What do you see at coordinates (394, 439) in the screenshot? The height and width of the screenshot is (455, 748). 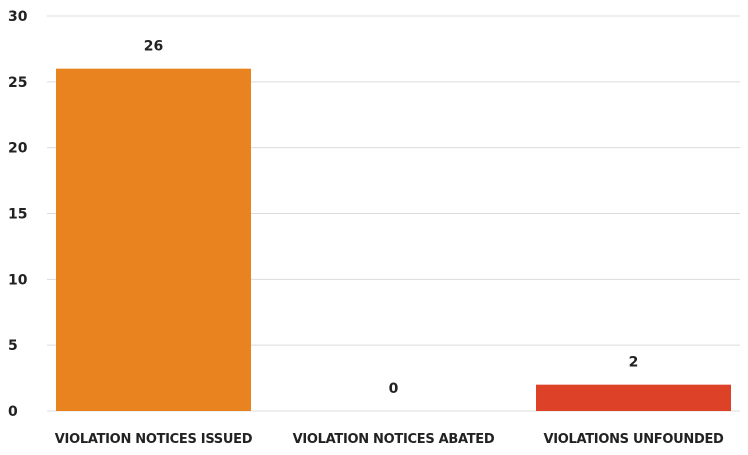 I see `category-label: VIOLATION NOTICES ABATED` at bounding box center [394, 439].